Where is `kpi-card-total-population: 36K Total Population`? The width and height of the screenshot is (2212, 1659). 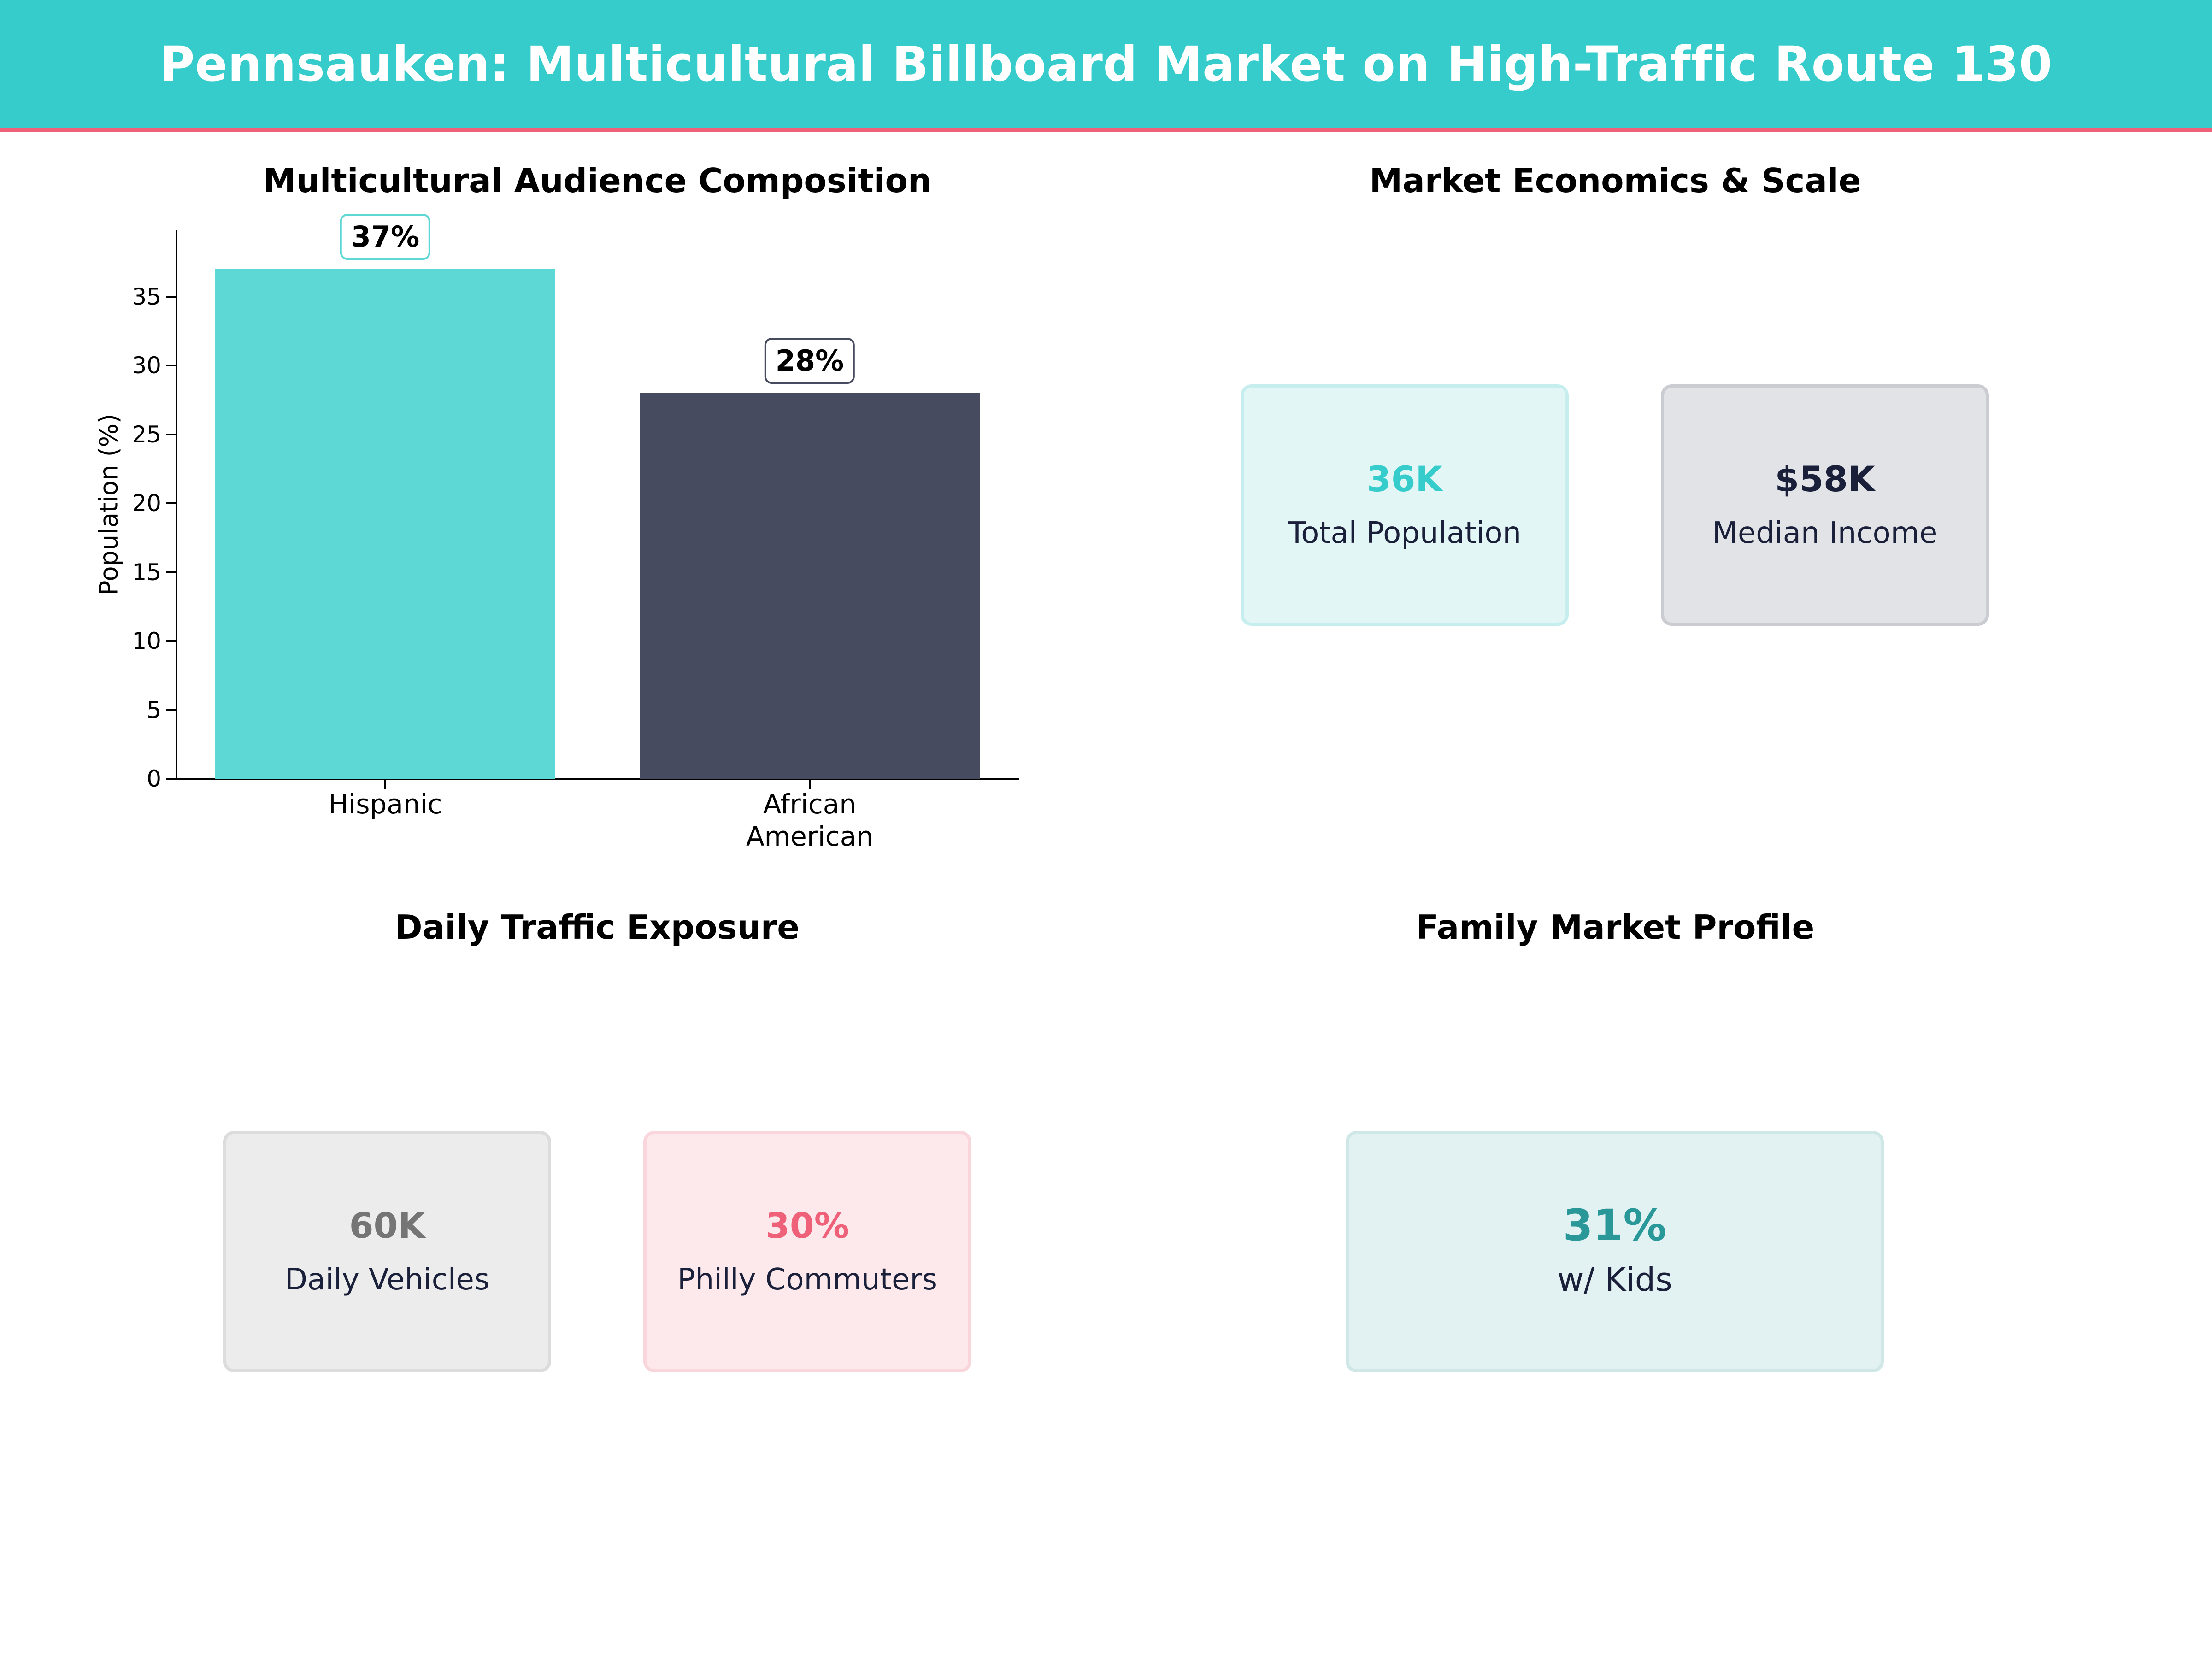 kpi-card-total-population: 36K Total Population is located at coordinates (1405, 505).